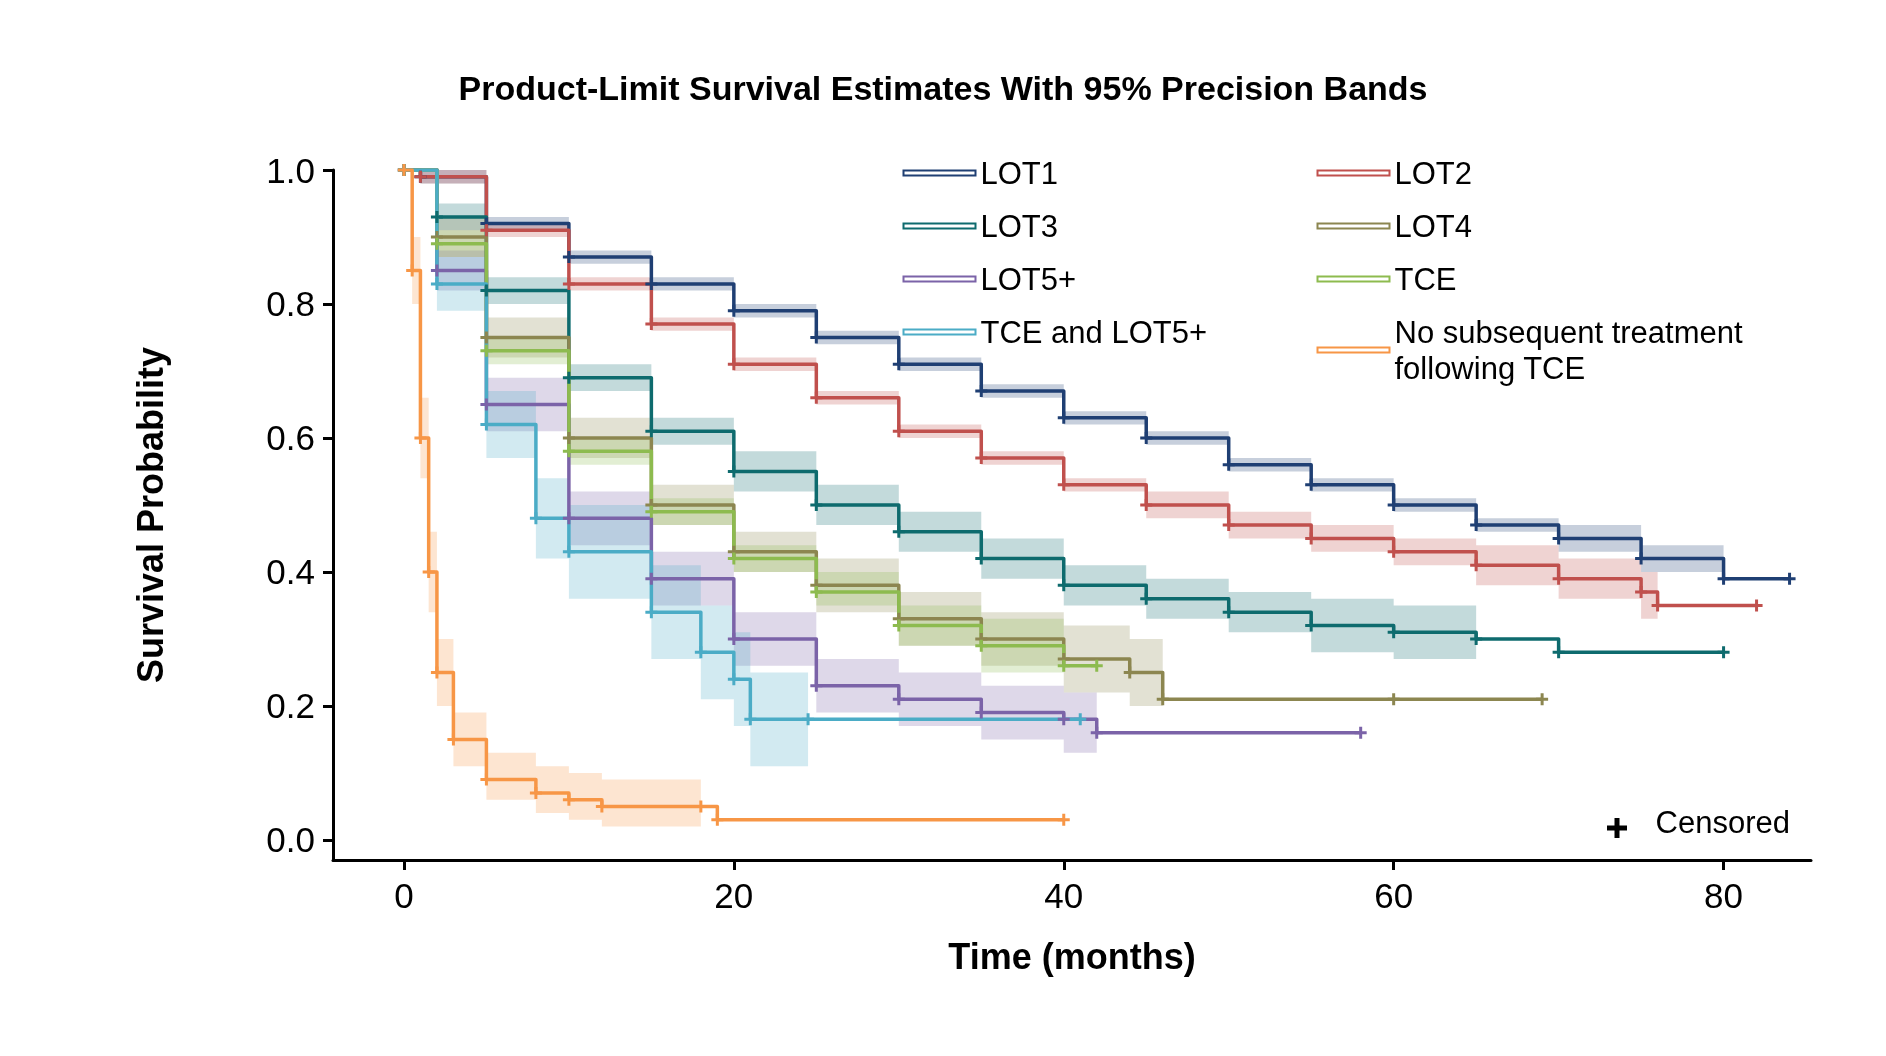 The height and width of the screenshot is (1056, 1886). What do you see at coordinates (290, 840) in the screenshot?
I see `y-tick-label: 0.0` at bounding box center [290, 840].